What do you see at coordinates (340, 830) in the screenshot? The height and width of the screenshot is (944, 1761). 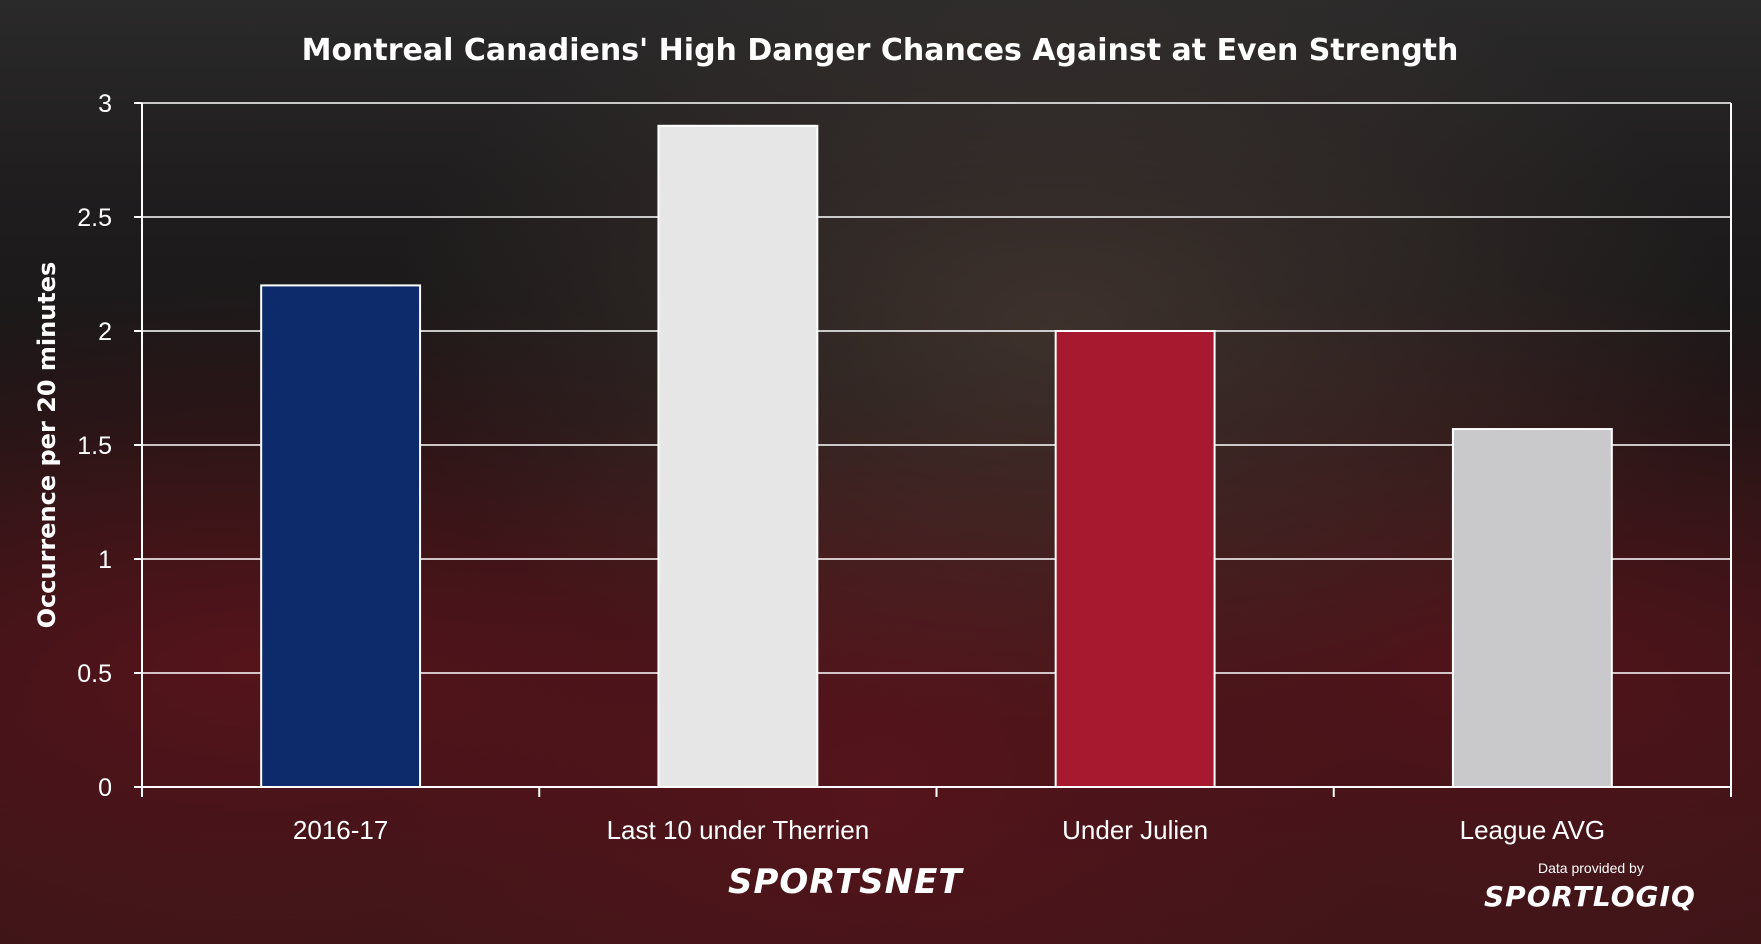 I see `x-tick-label: 2016-17` at bounding box center [340, 830].